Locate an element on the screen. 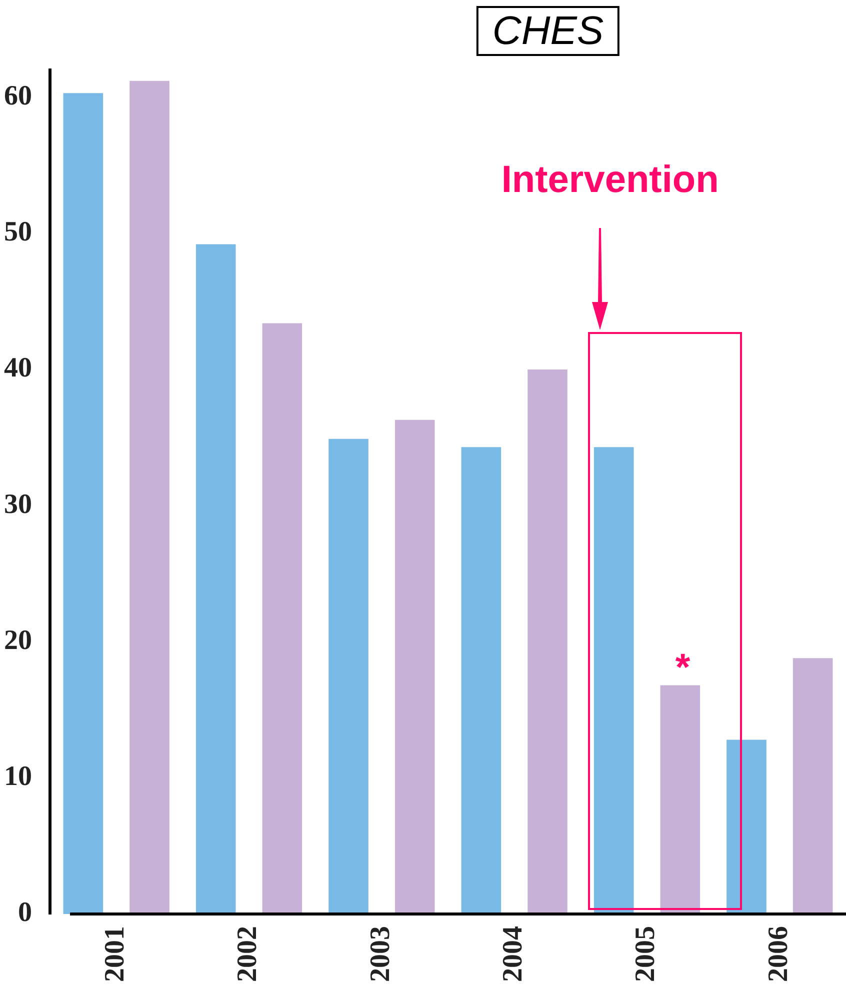  chart-title: CHES is located at coordinates (548, 31).